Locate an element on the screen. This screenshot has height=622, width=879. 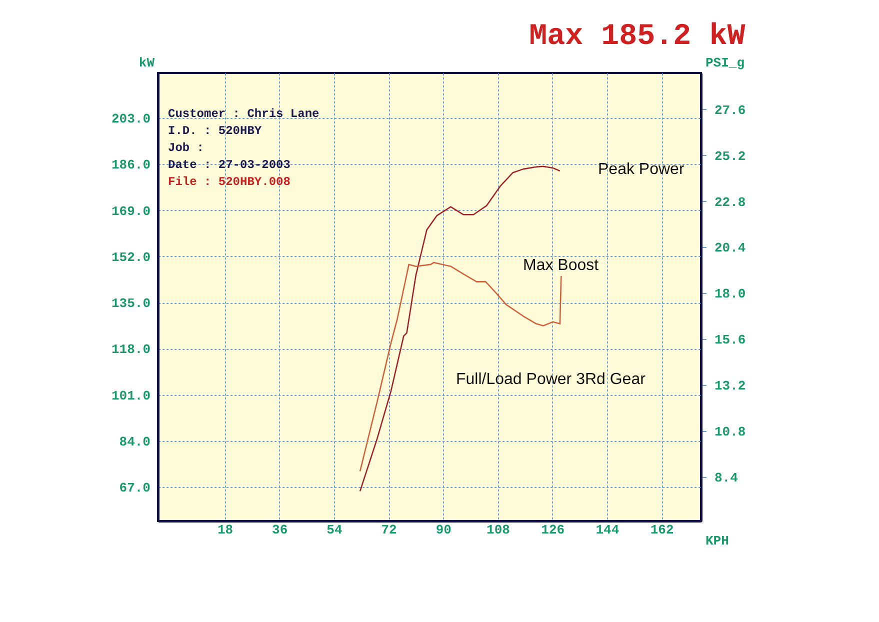
y-tick-label: 118.0 is located at coordinates (131, 350).